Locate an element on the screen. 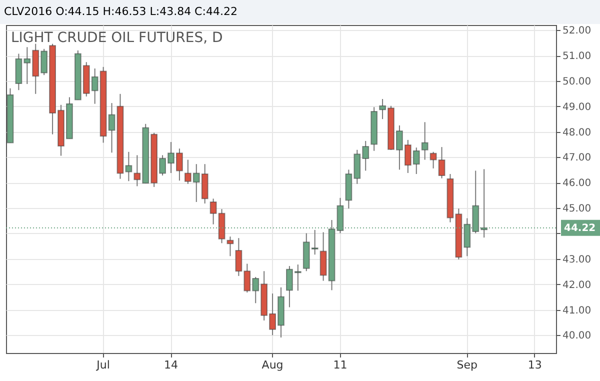 The width and height of the screenshot is (600, 381). x-tick-label: 13 is located at coordinates (535, 365).